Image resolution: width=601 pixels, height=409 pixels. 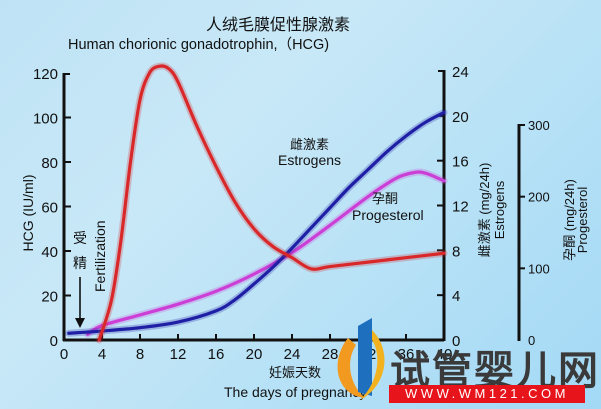 I want to click on left-tick-label: 80, so click(x=49, y=163).